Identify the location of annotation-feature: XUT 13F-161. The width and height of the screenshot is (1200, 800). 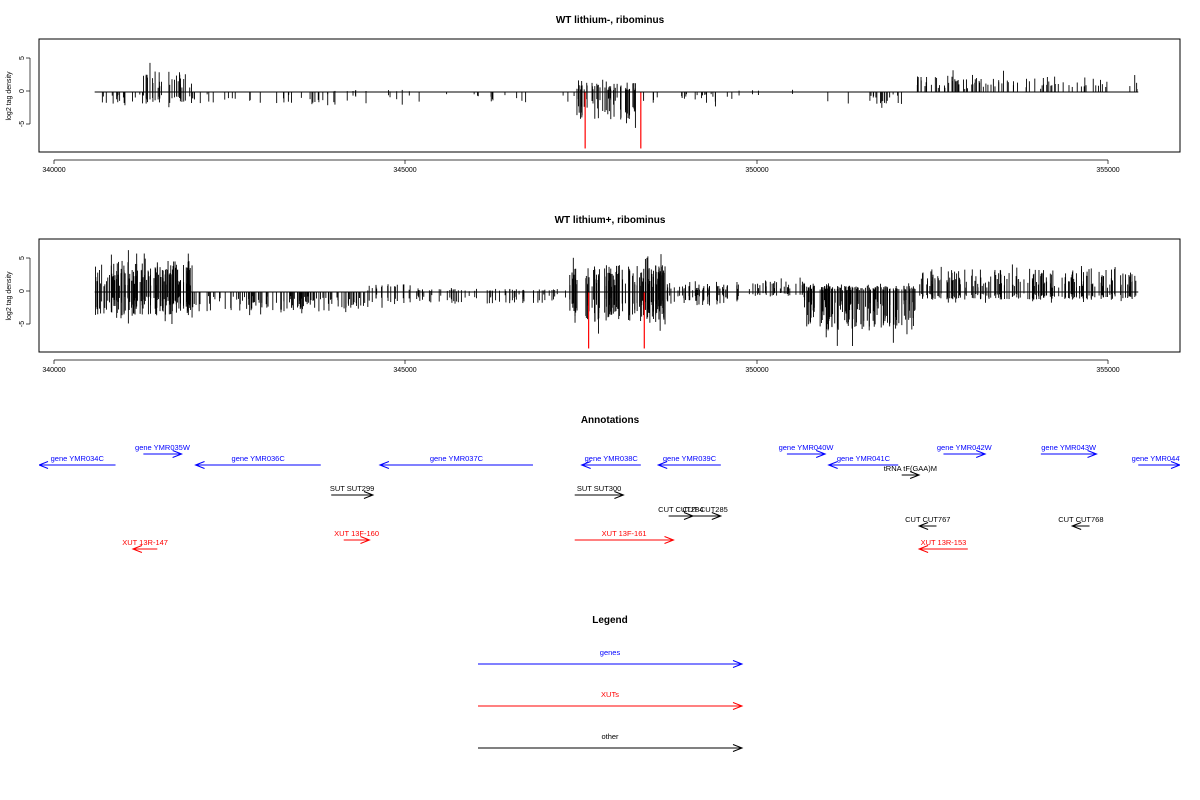
(624, 536).